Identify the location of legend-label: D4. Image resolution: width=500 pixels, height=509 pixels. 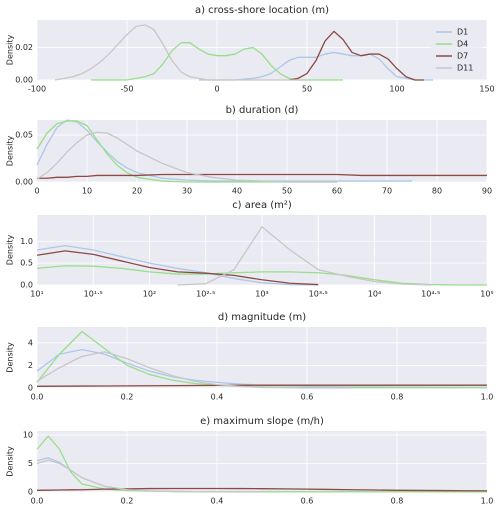
(462, 44).